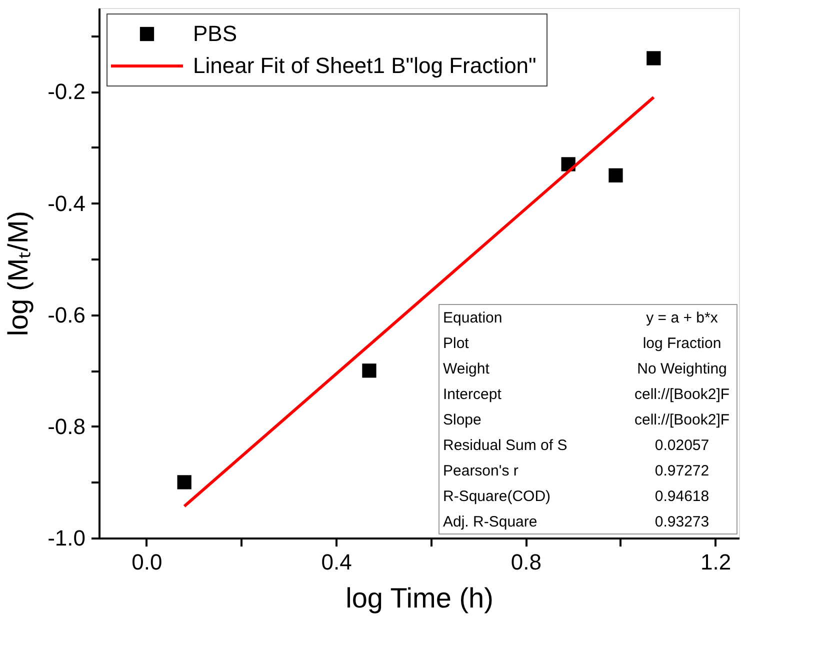 This screenshot has width=815, height=663. Describe the element at coordinates (67, 203) in the screenshot. I see `y-tick-label: -0.4` at that location.